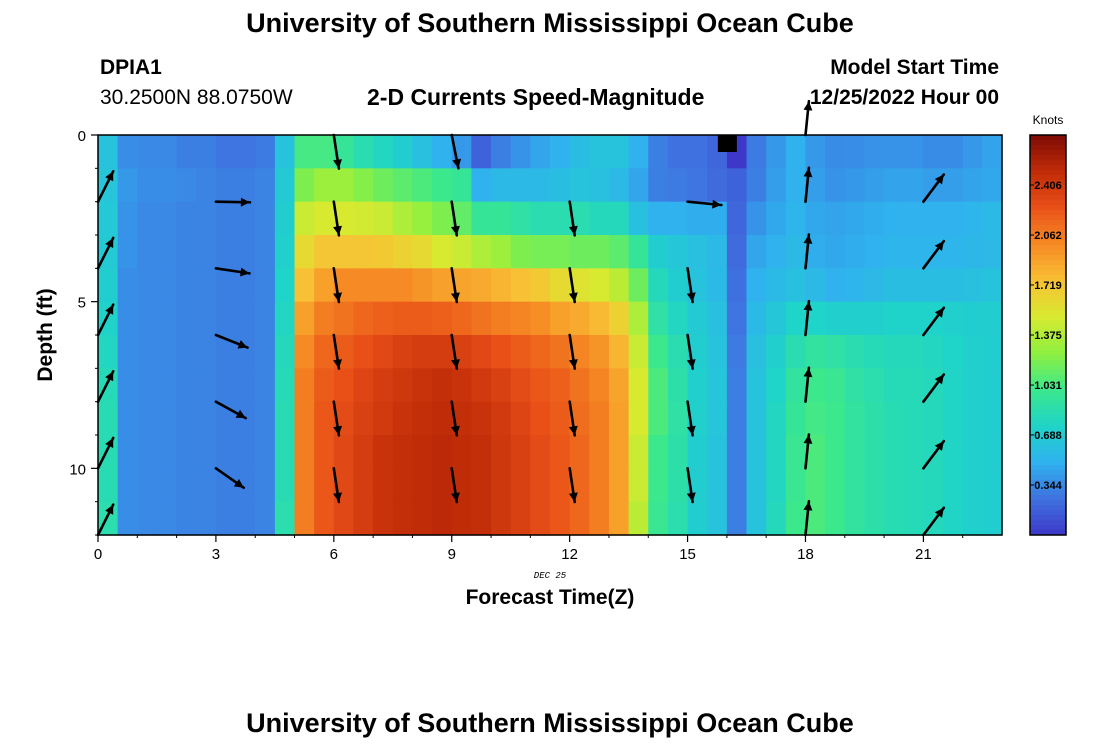 The width and height of the screenshot is (1100, 750). Describe the element at coordinates (216, 554) in the screenshot. I see `x-tick-label: 3` at that location.